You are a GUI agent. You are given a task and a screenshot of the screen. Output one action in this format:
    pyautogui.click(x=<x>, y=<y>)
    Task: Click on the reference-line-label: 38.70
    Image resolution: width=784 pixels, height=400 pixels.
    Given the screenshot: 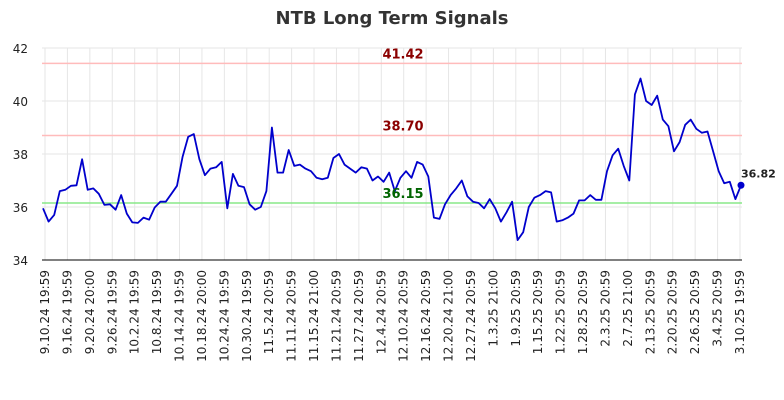 What is the action you would take?
    pyautogui.click(x=402, y=126)
    